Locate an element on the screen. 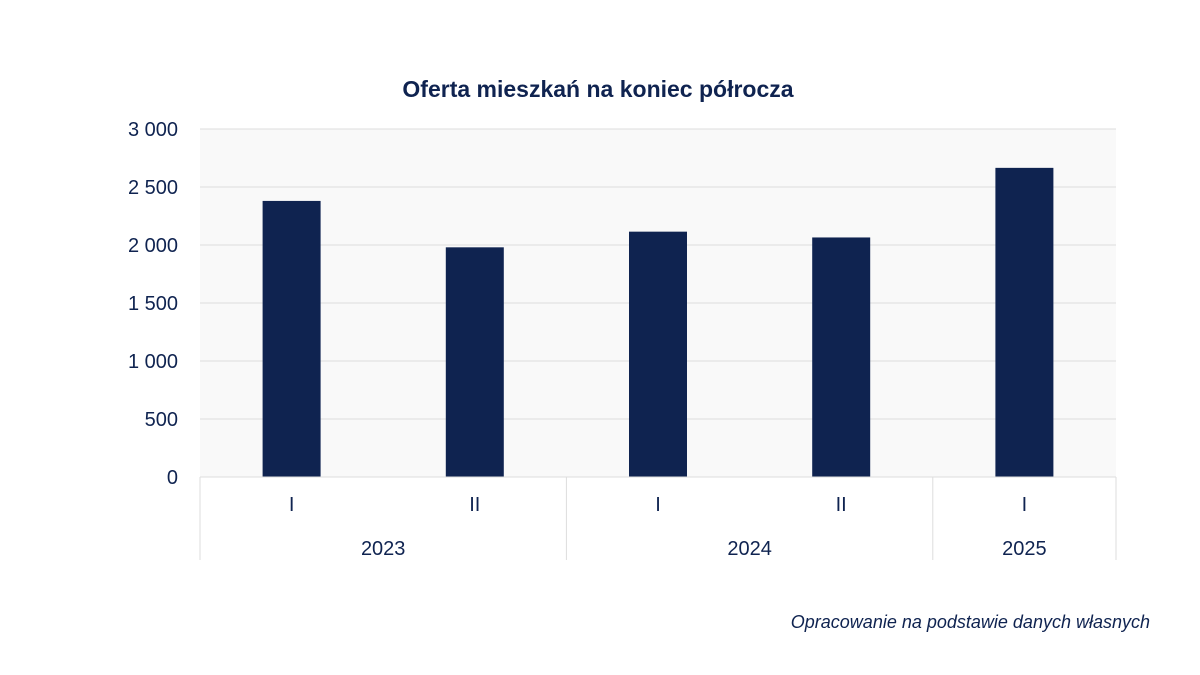 Image resolution: width=1200 pixels, height=675 pixels. y-tick-label: 2 000 is located at coordinates (153, 246).